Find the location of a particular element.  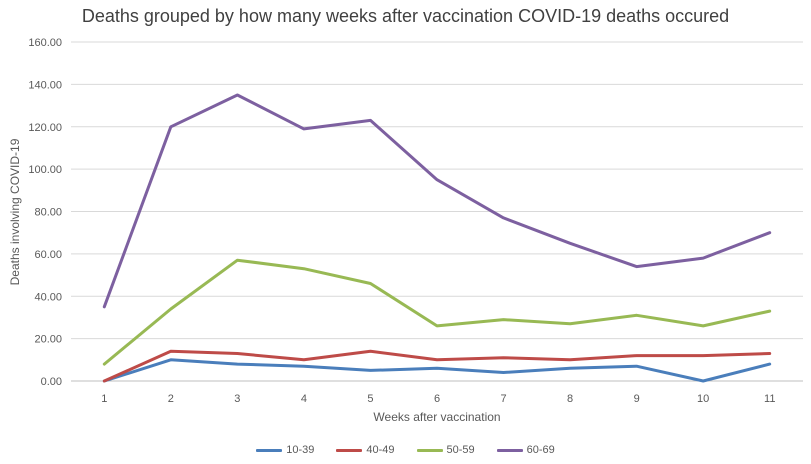

legend-label: 60-69 is located at coordinates (540, 450).